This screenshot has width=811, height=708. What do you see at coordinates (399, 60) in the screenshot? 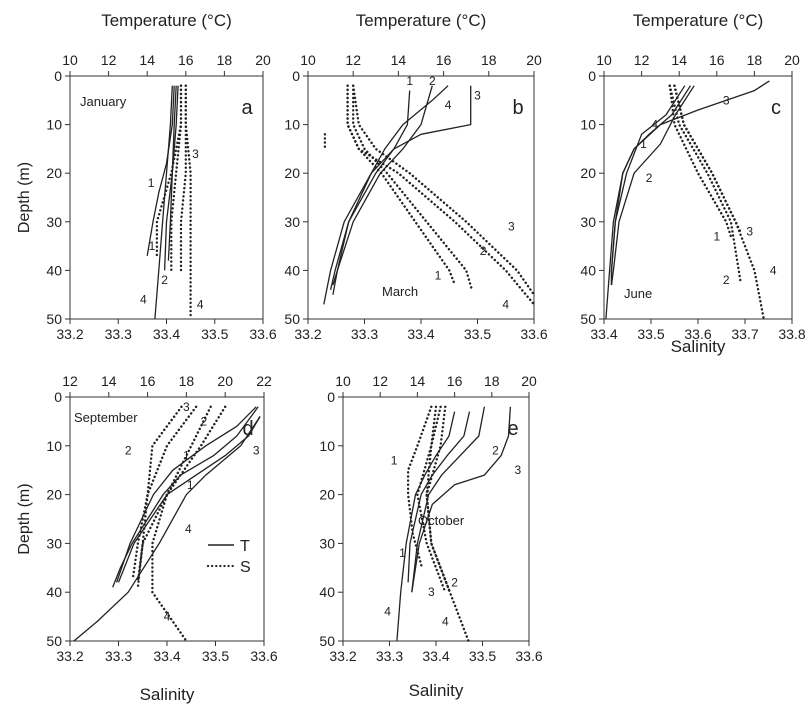
I see `panel-b-top-tick-label: 14` at bounding box center [399, 60].